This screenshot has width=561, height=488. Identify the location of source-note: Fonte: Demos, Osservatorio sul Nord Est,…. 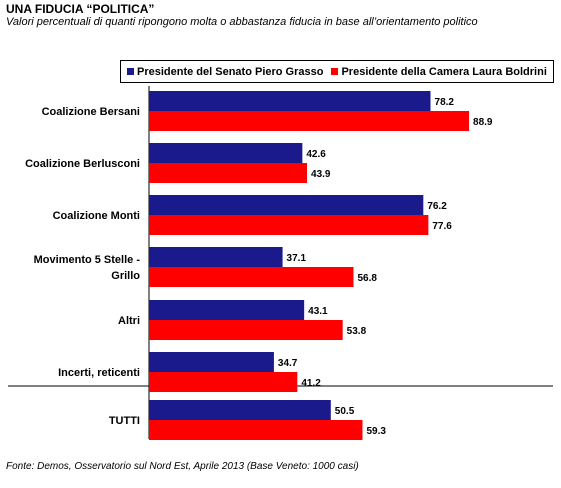
(182, 466).